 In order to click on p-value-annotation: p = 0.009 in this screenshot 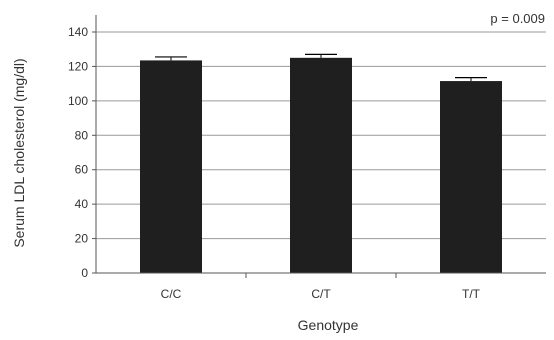, I will do `click(517, 18)`.